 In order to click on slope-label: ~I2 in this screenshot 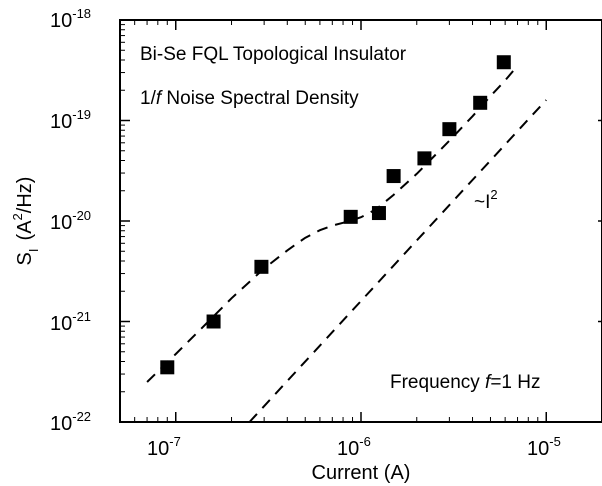, I will do `click(486, 200)`.